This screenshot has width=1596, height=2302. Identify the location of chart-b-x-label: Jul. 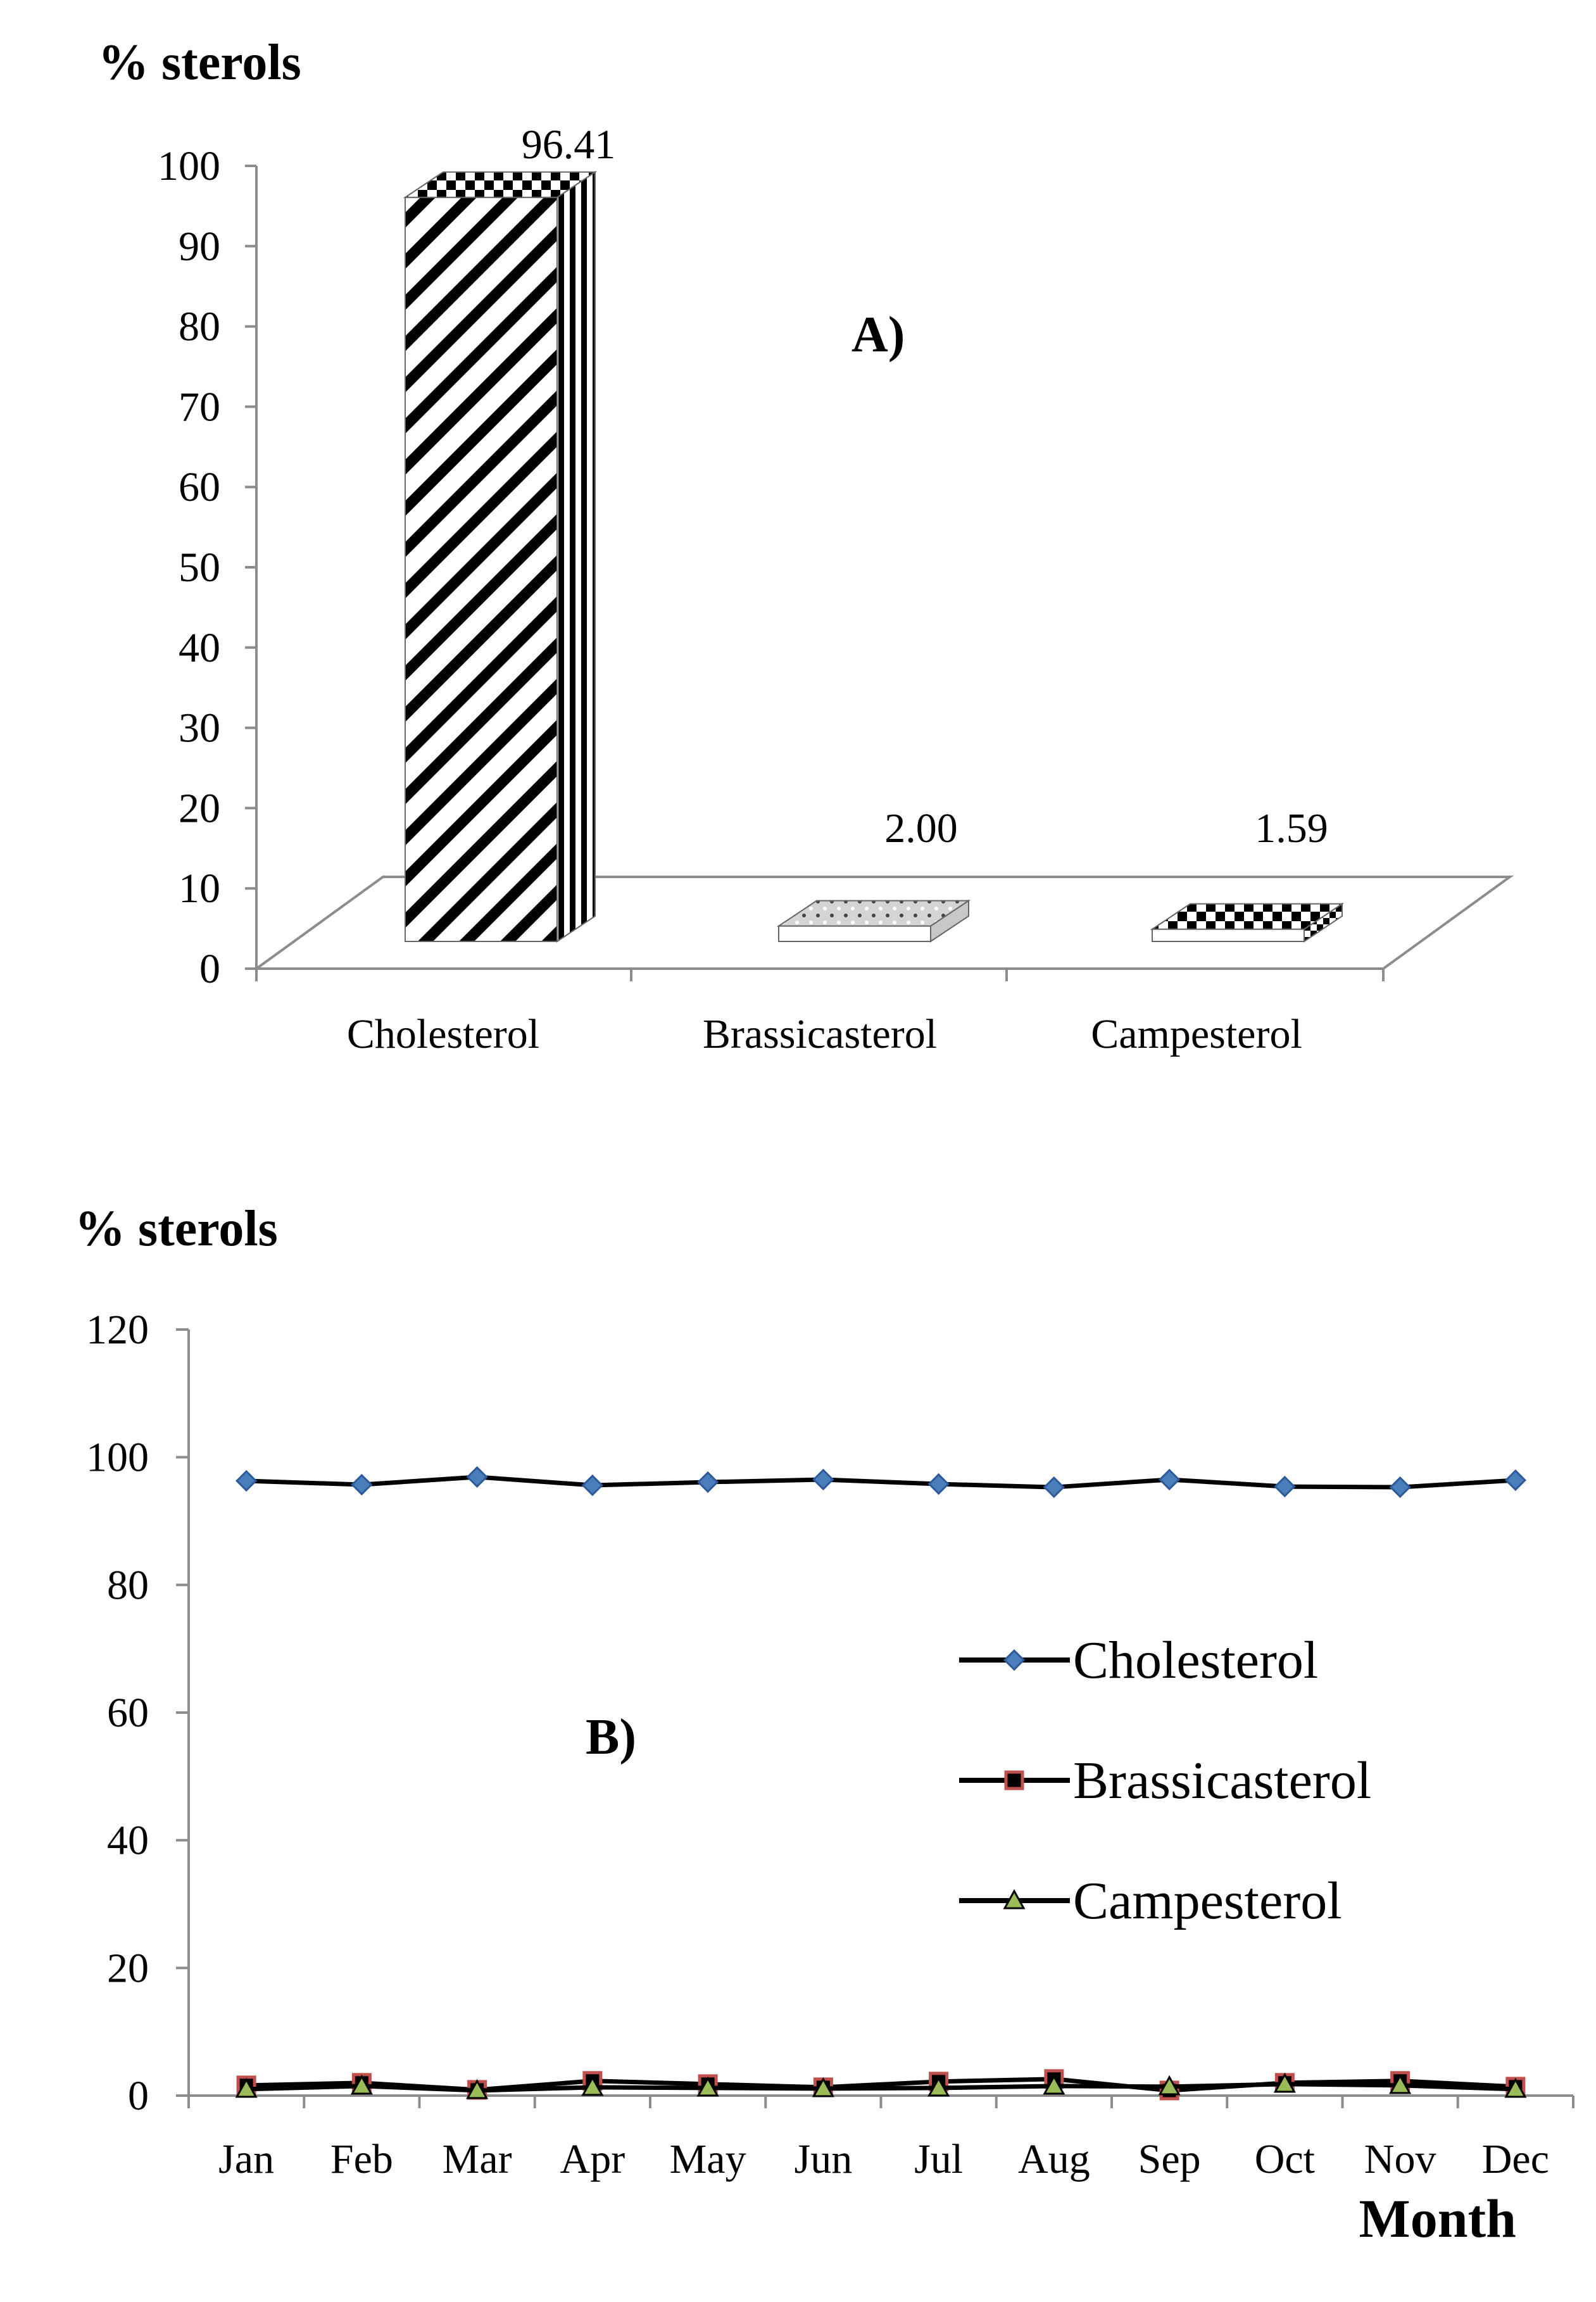
(938, 2159).